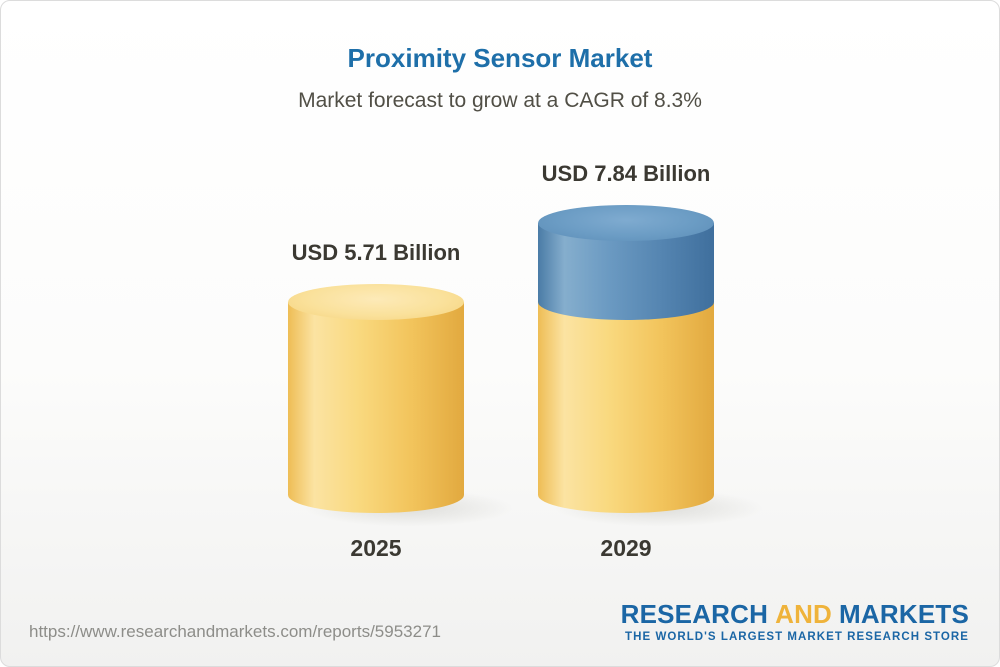 The width and height of the screenshot is (1000, 667). Describe the element at coordinates (626, 173) in the screenshot. I see `value-label-2029: USD 7.84 Billion` at that location.